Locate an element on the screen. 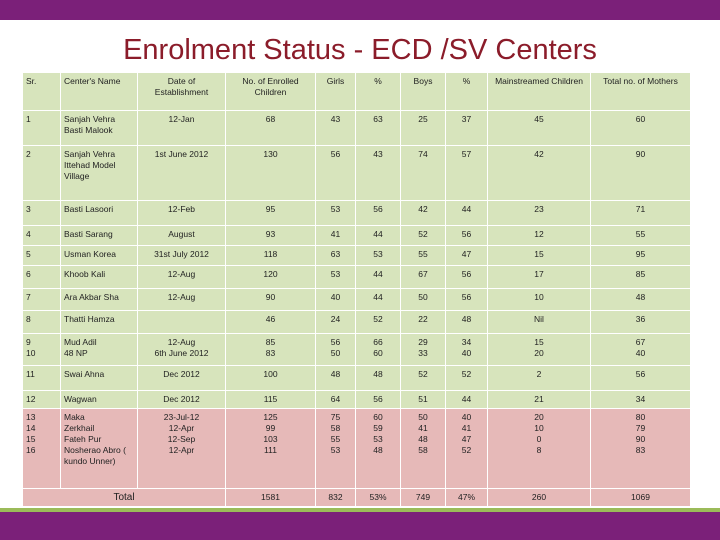 The width and height of the screenshot is (720, 540). column-header: No. of Enrolled Children is located at coordinates (270, 91).